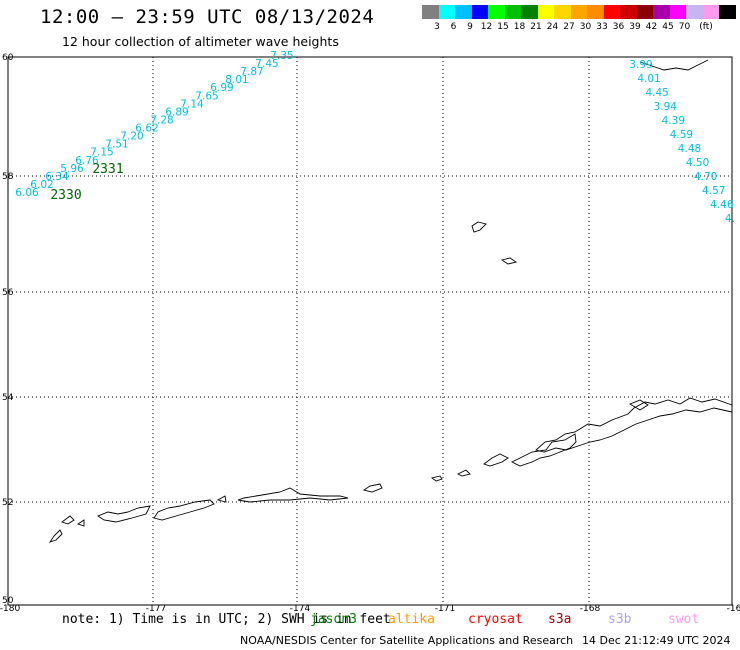 The width and height of the screenshot is (740, 650). What do you see at coordinates (8, 601) in the screenshot?
I see `lat-tick-label: 50` at bounding box center [8, 601].